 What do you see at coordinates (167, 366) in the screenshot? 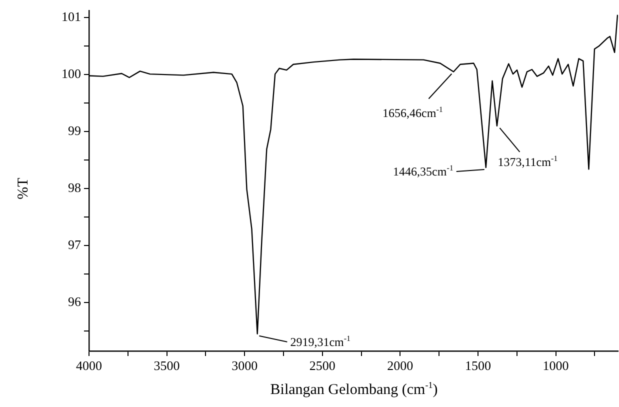
I see `x-tick-label: 3500` at bounding box center [167, 366].